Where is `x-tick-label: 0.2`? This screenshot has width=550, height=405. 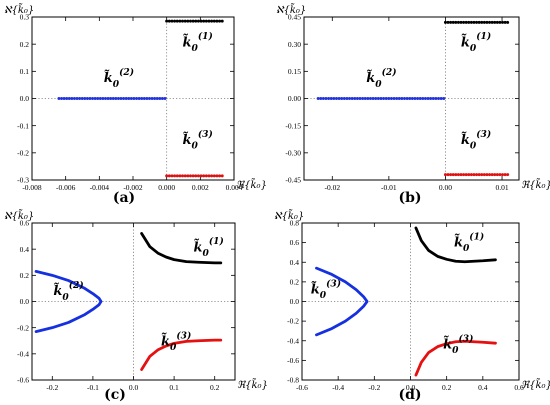 x-tick-label: 0.2 is located at coordinates (447, 387).